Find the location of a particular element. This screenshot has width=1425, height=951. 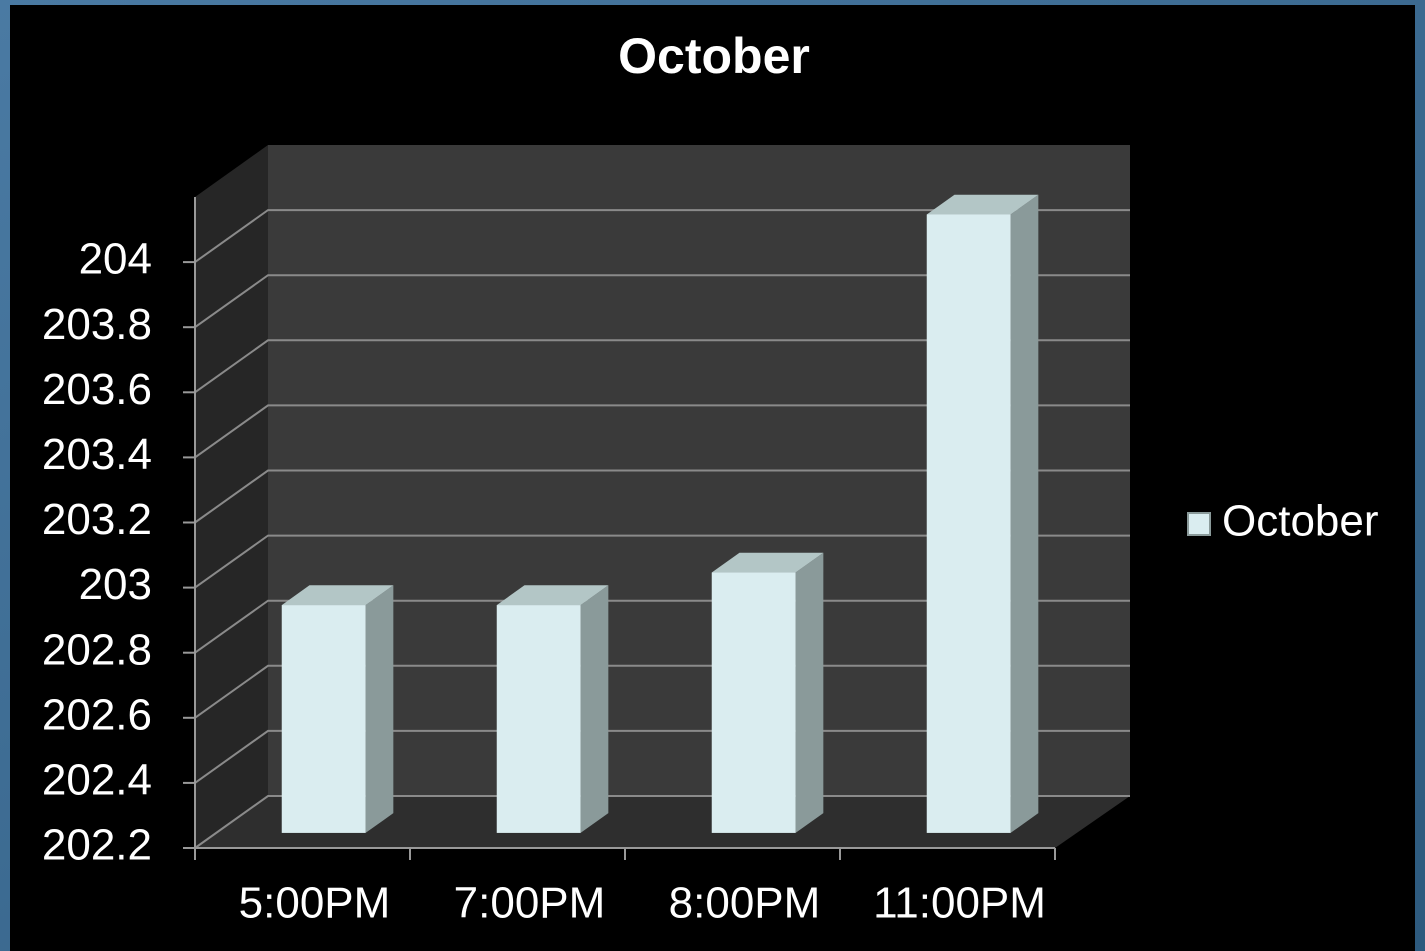

x-tick-label: 8:00PM is located at coordinates (745, 903).